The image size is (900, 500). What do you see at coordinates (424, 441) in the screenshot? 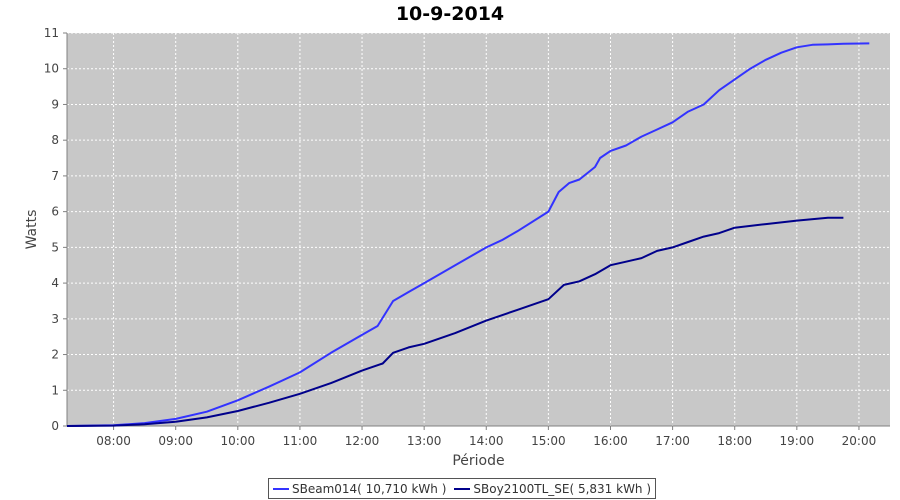
I see `x-tick-label: 13:00` at bounding box center [424, 441].